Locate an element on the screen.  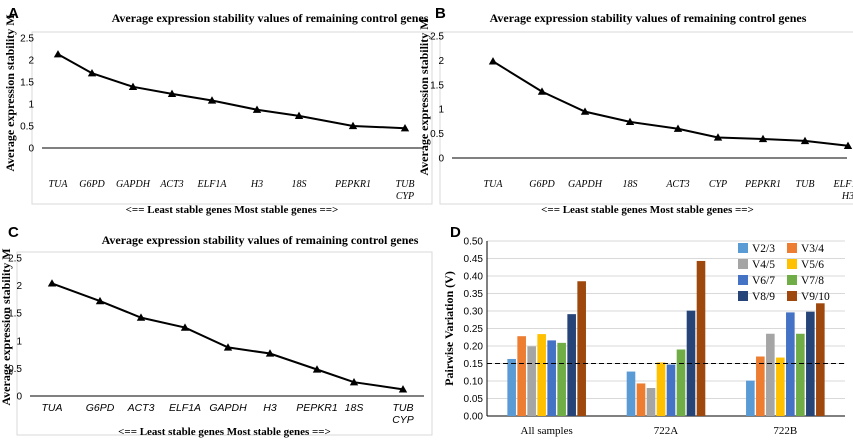
legend-label: V8/9 is located at coordinates (763, 297).